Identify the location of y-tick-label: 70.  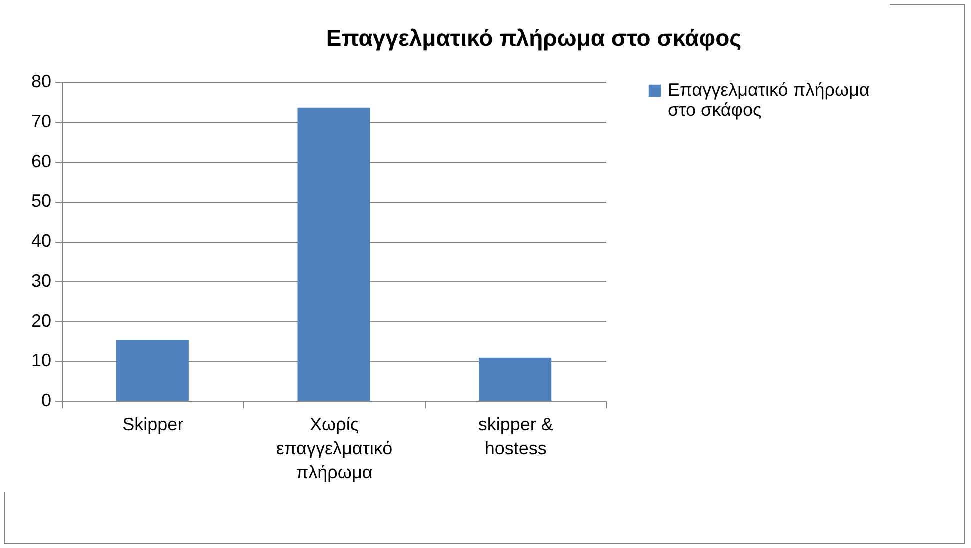
(41, 121).